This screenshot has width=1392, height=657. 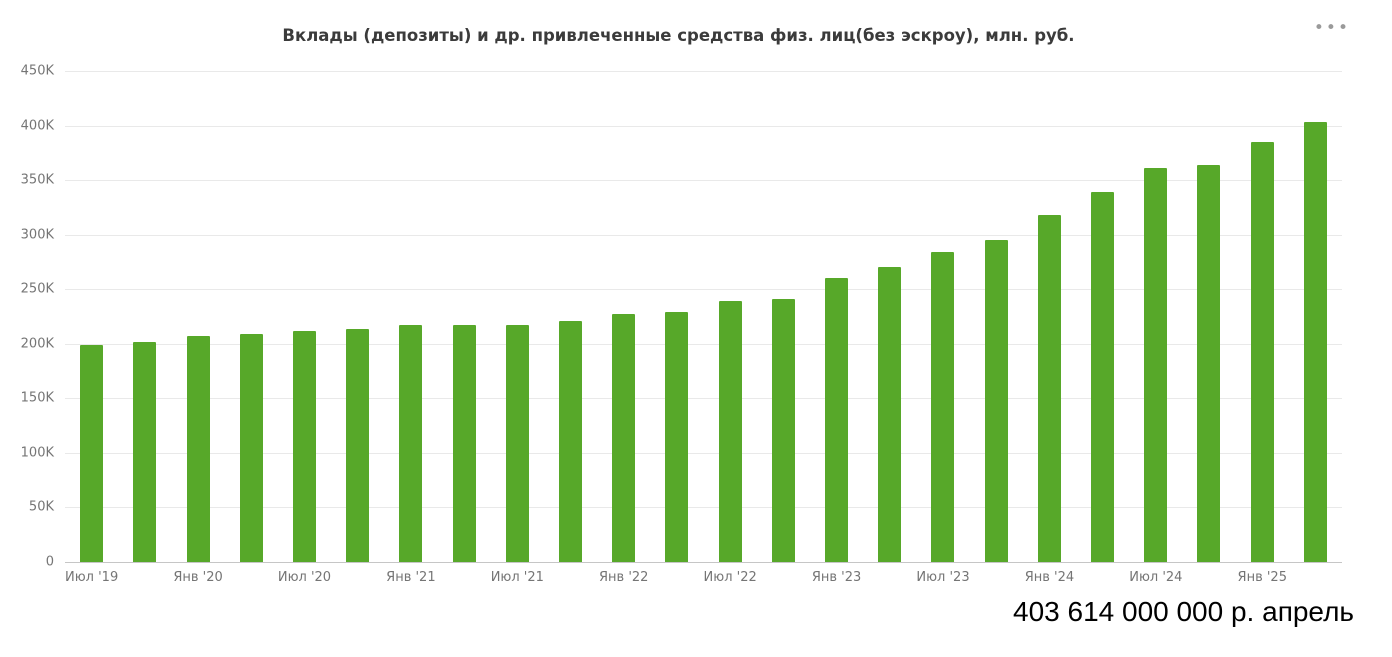 I want to click on x-tick-label: Июл '22, so click(x=730, y=577).